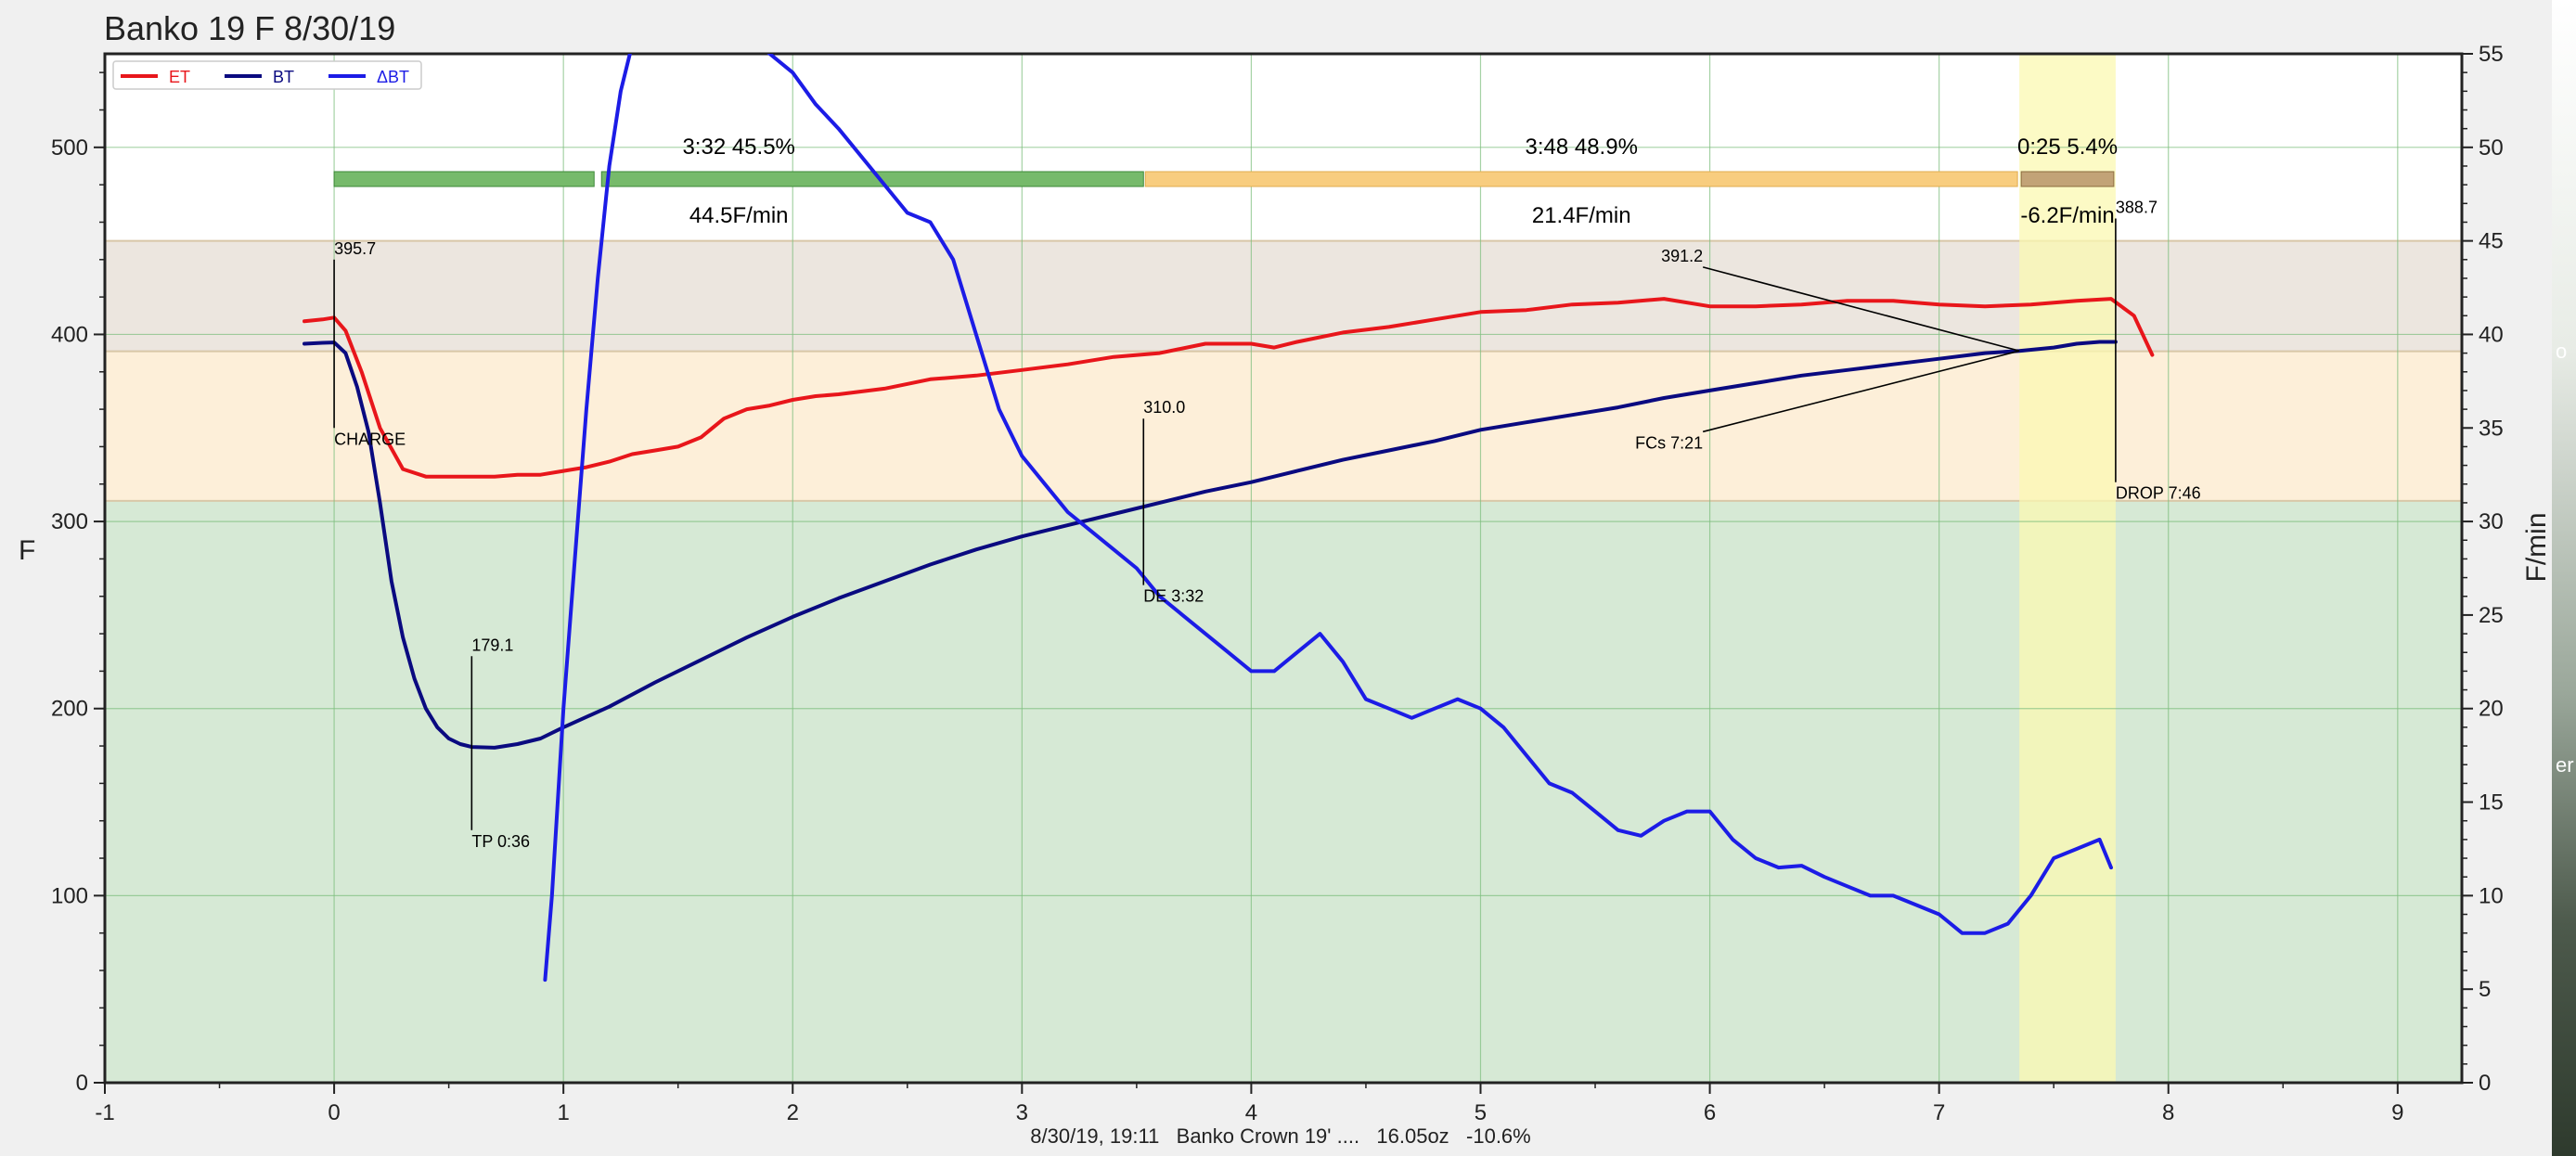  I want to click on y2-tick-label: 40, so click(2491, 334).